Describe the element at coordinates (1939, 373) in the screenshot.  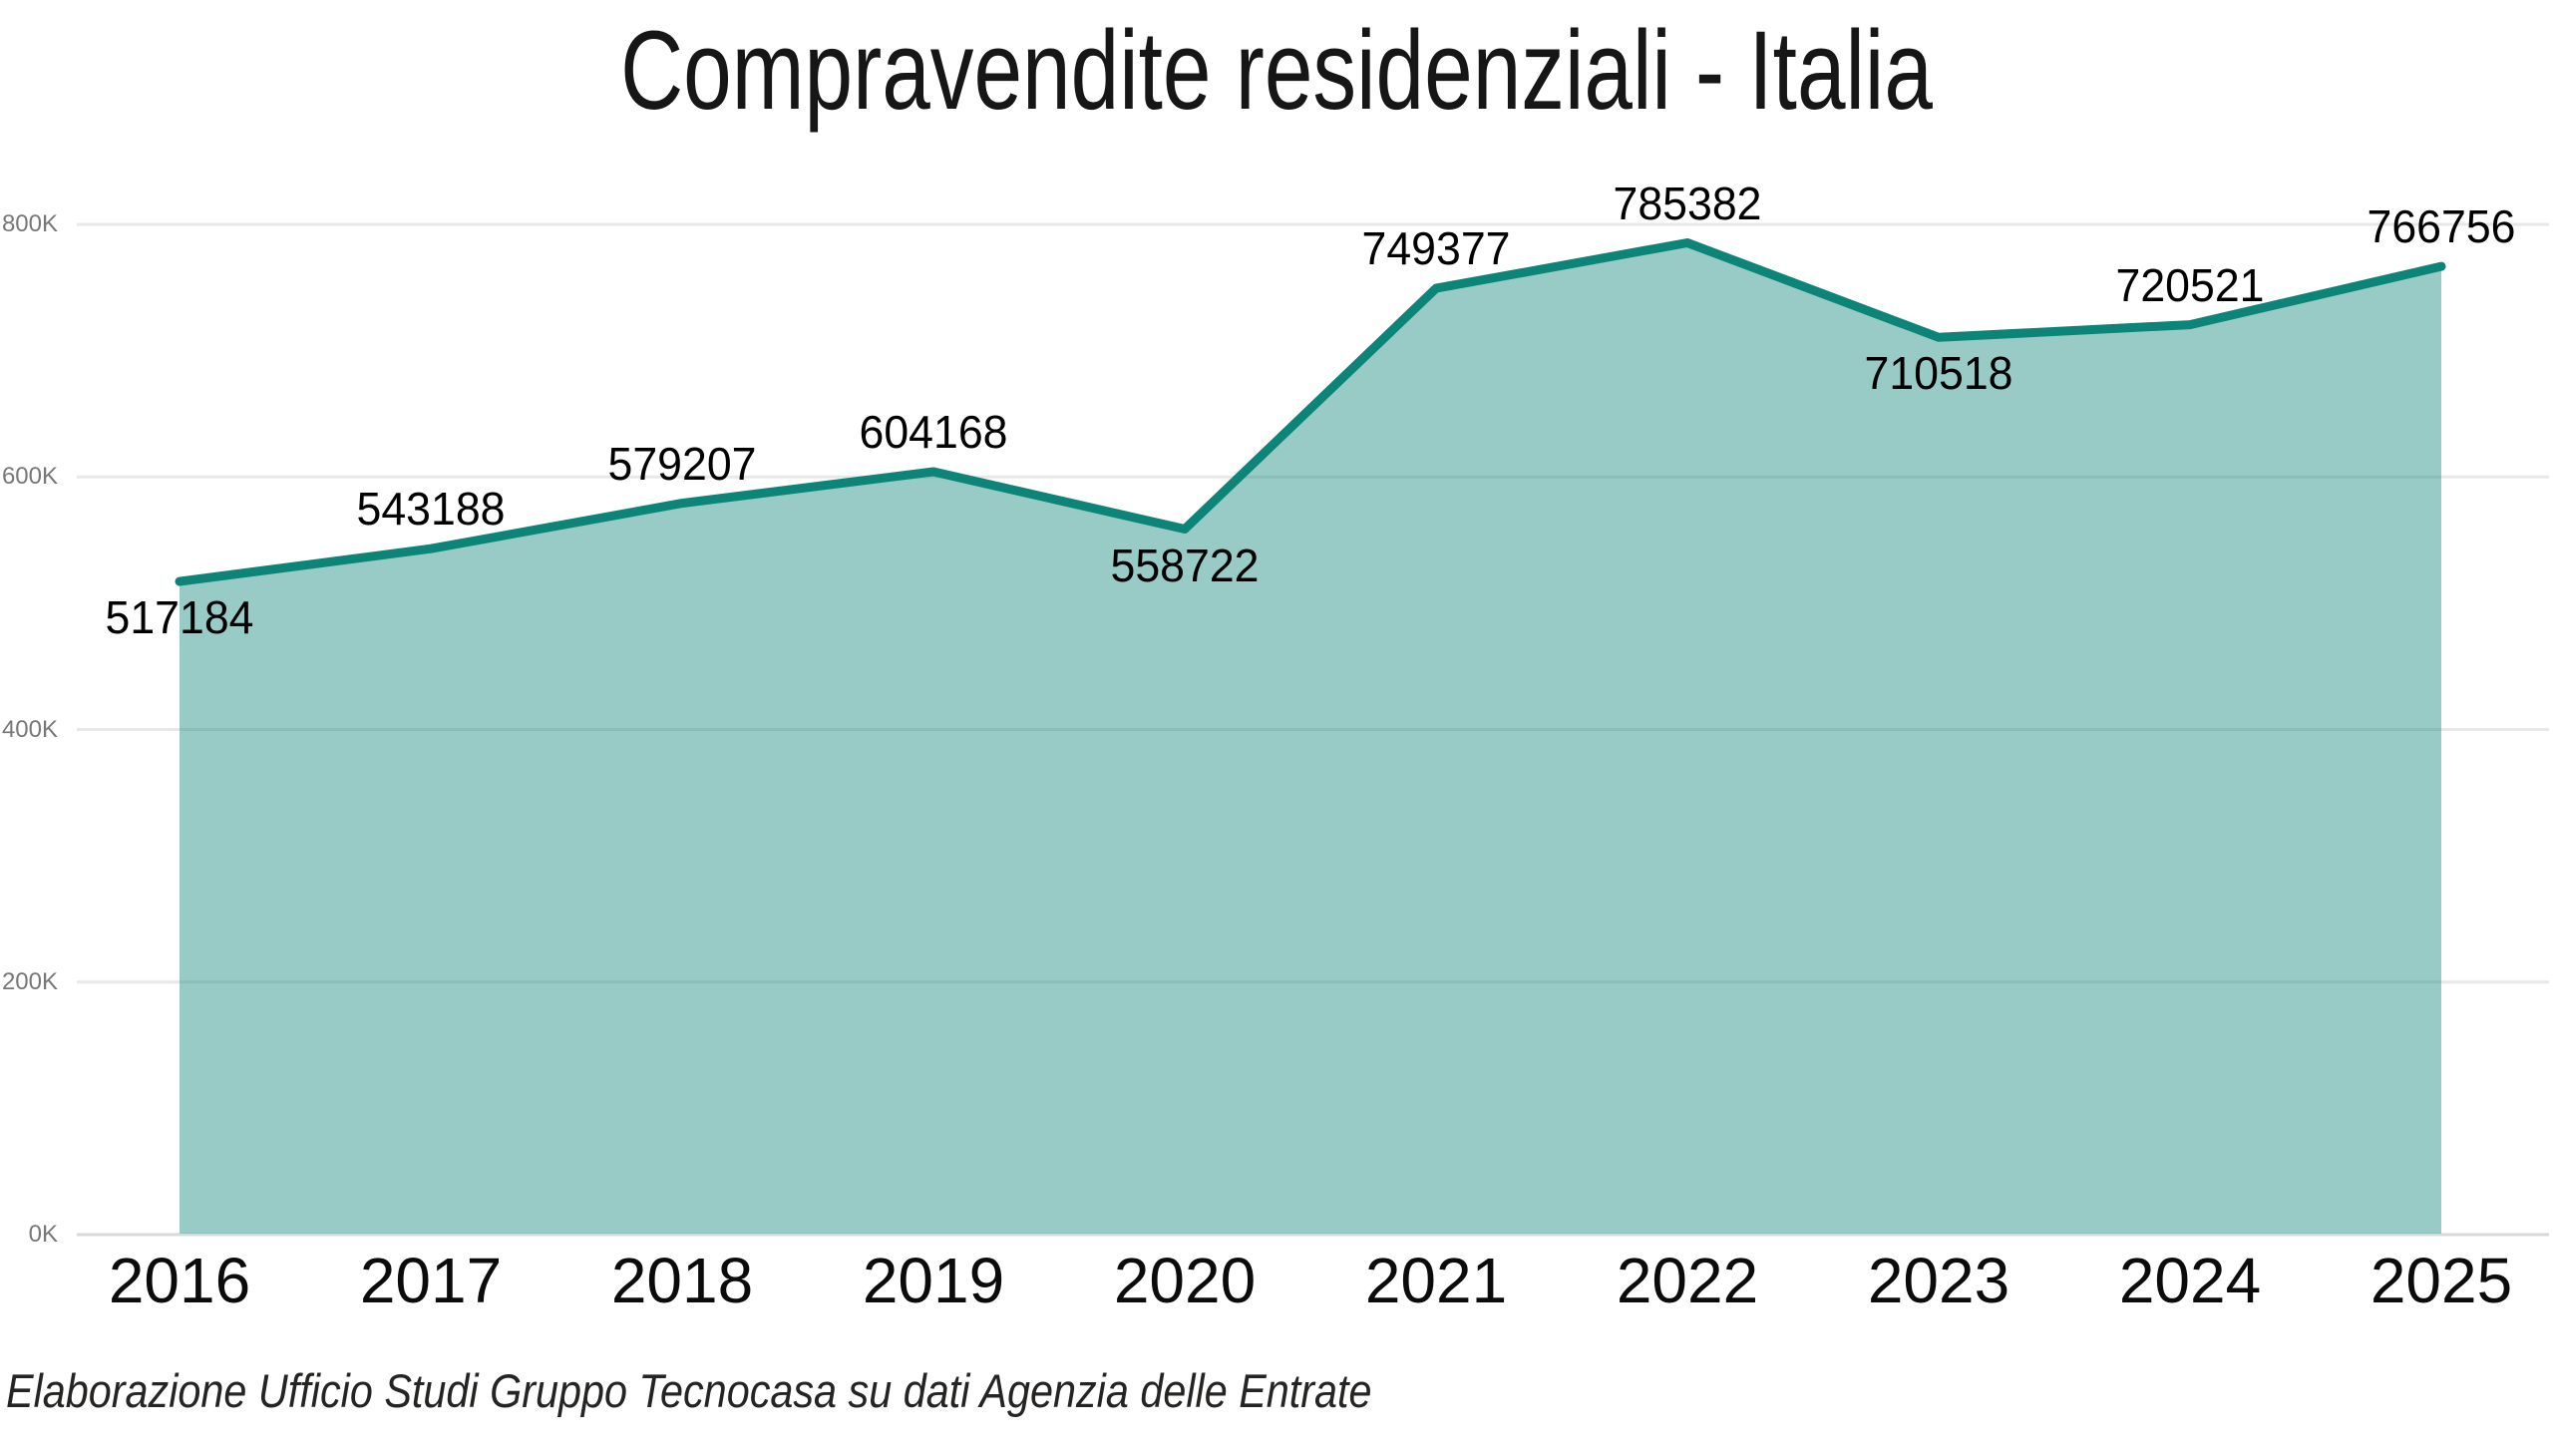
I see `data-label: 710518` at that location.